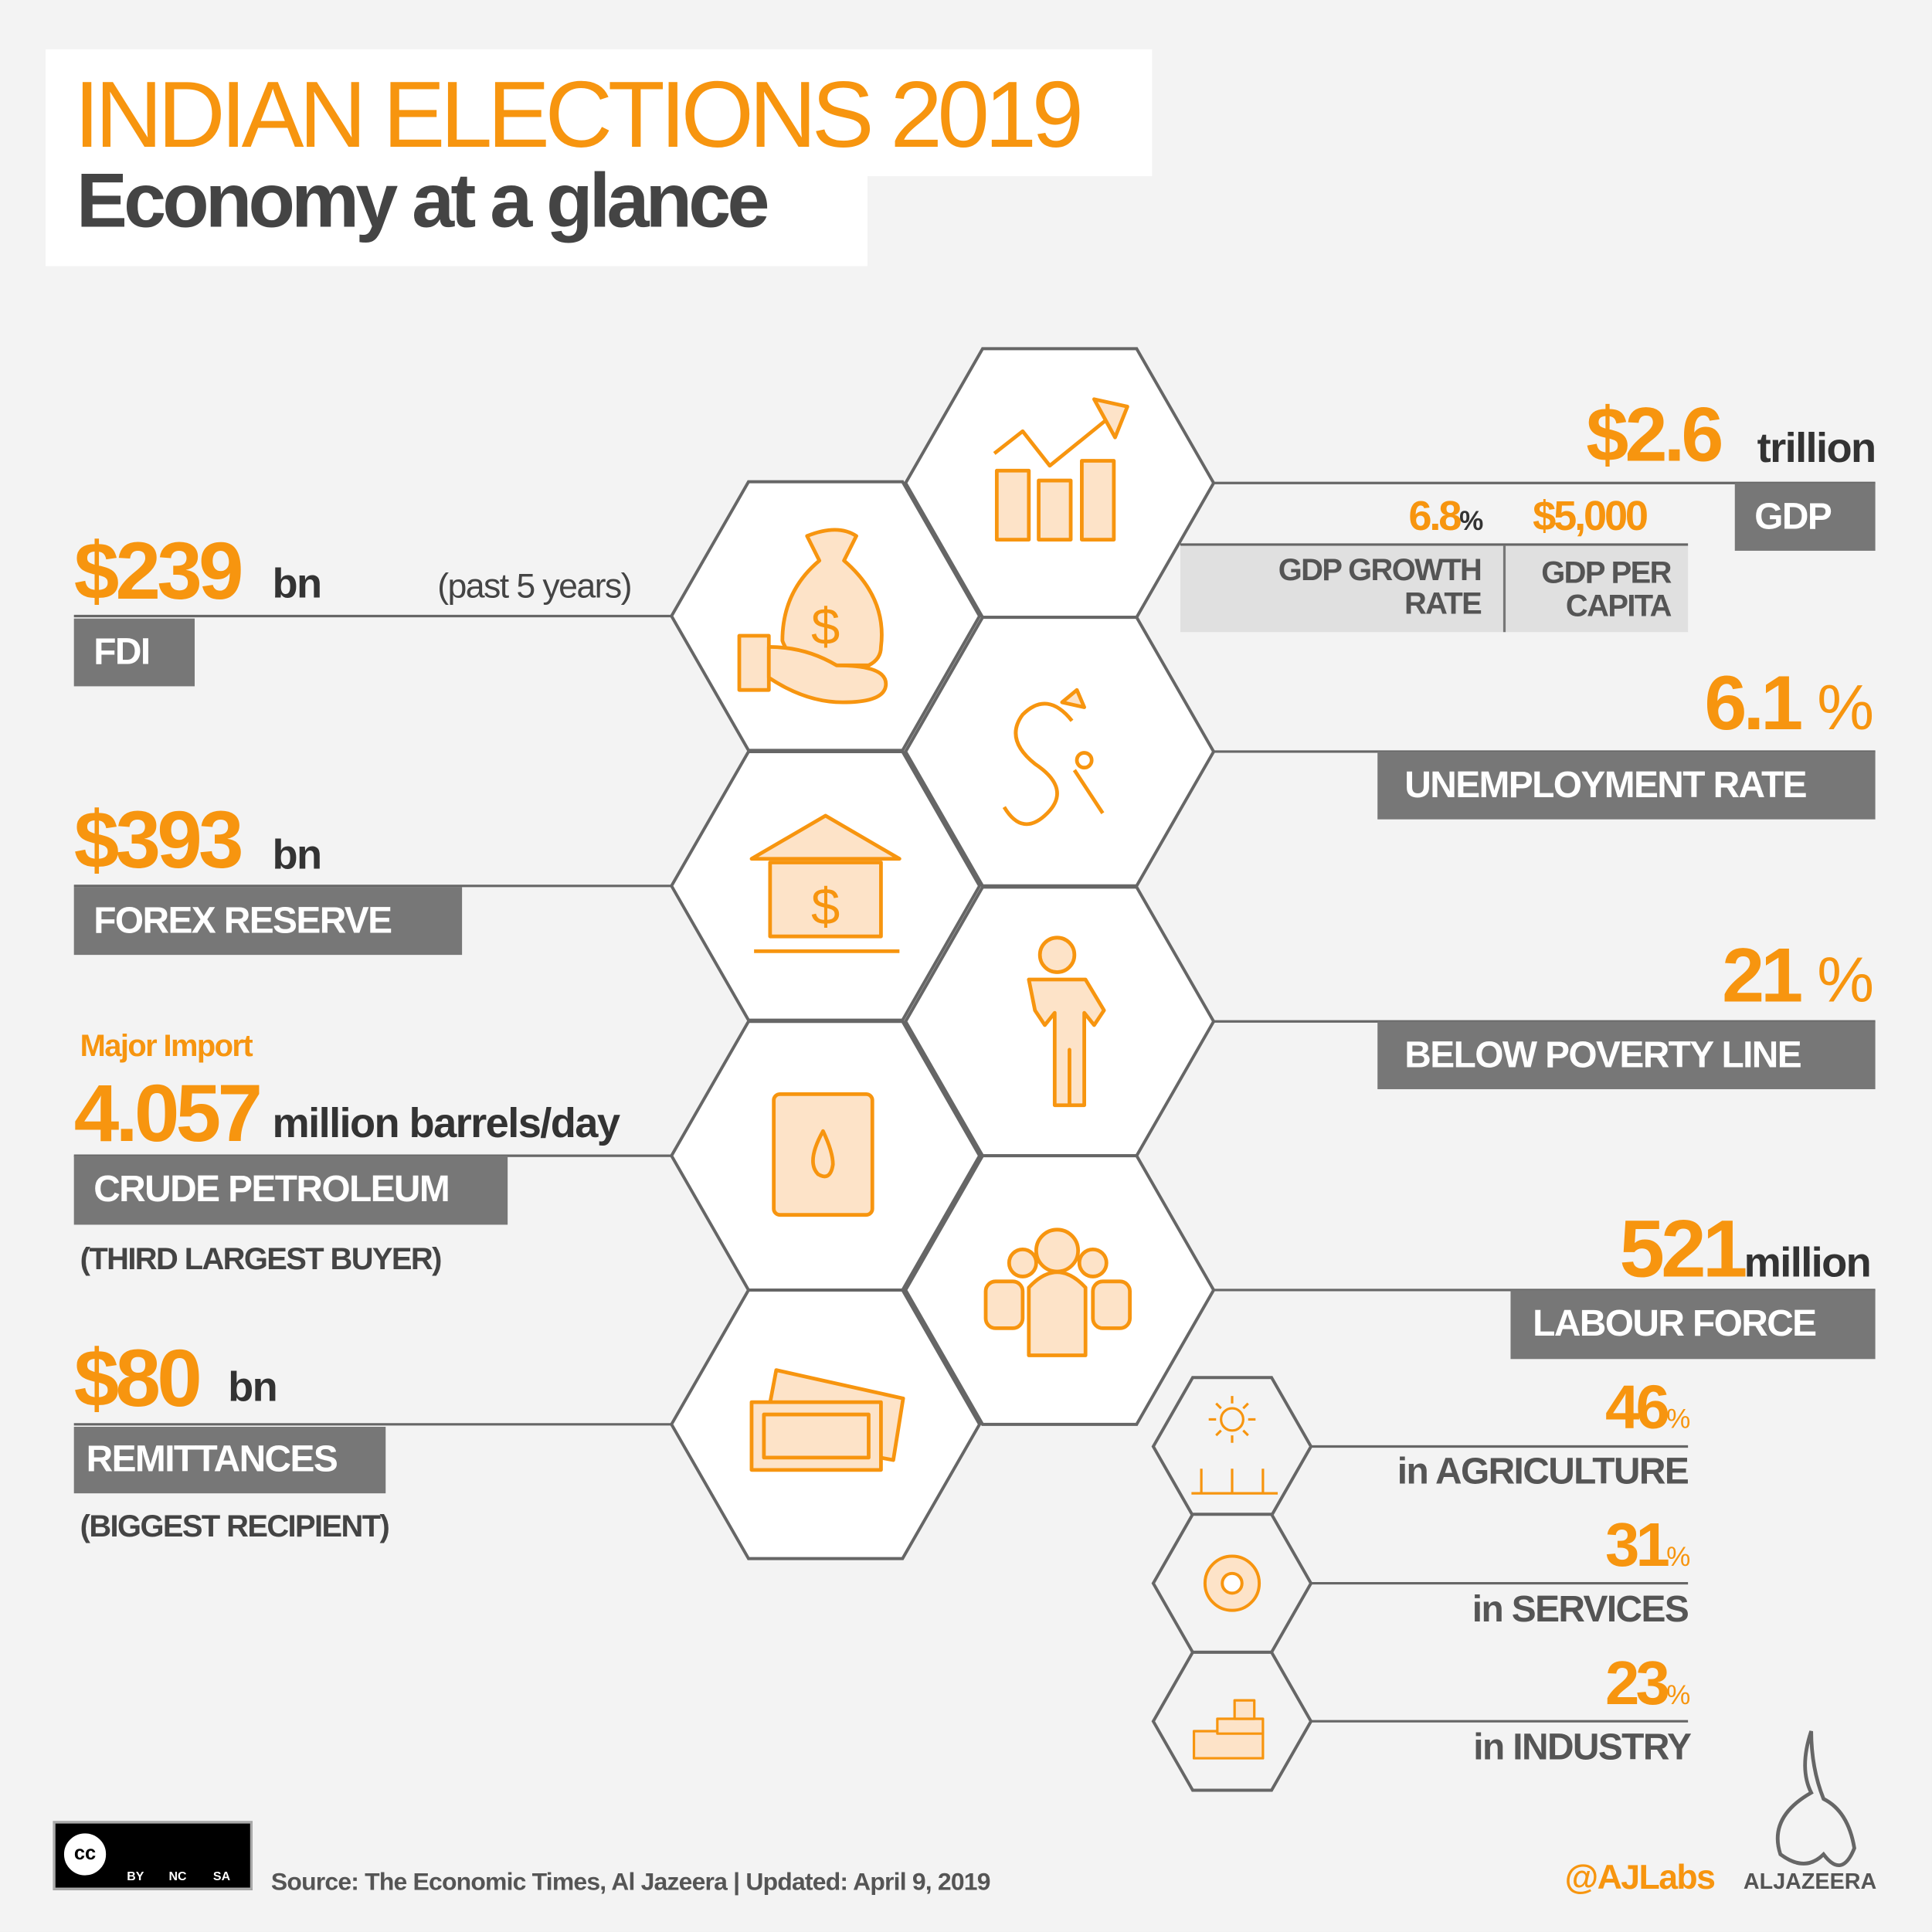  What do you see at coordinates (1067, 1021) in the screenshot?
I see `person-icon` at bounding box center [1067, 1021].